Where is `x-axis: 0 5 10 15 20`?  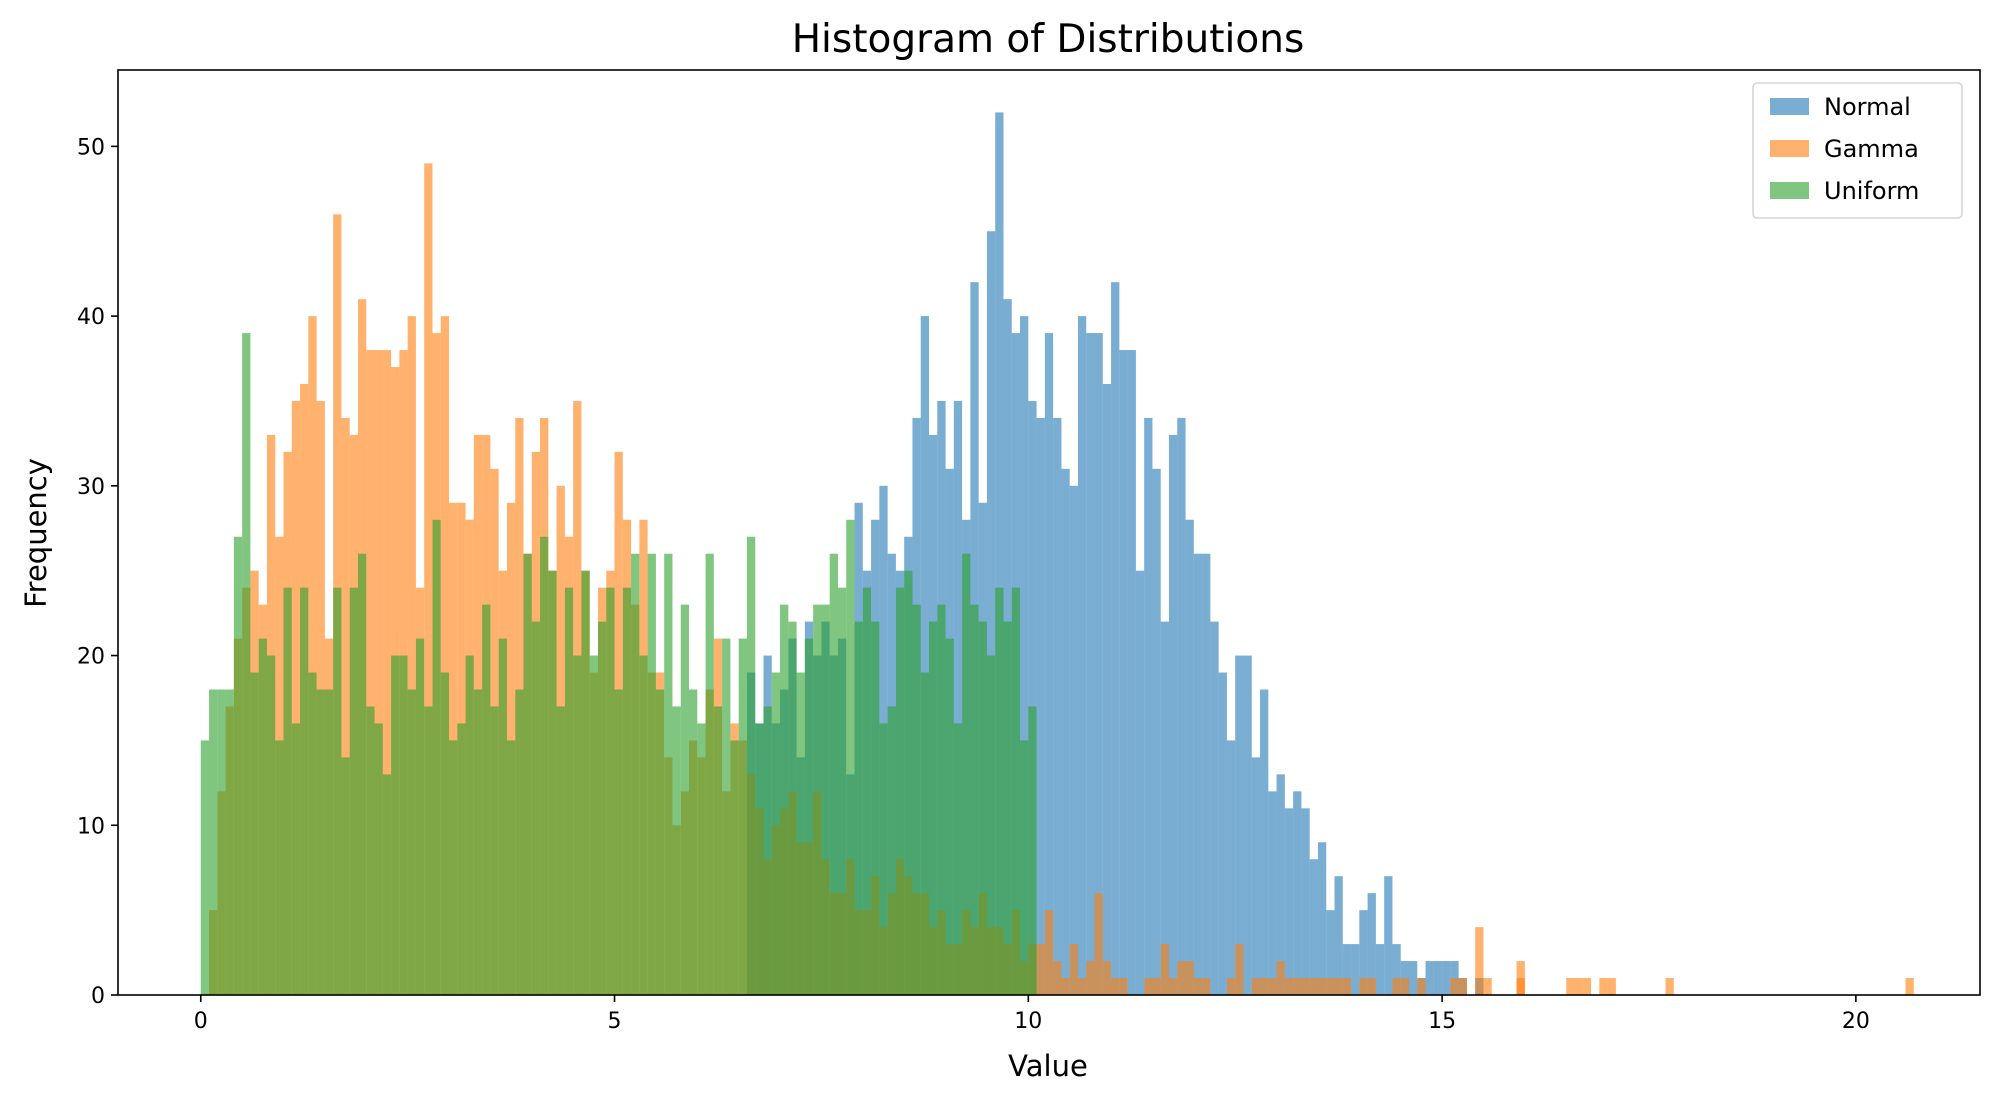
x-axis: 0 5 10 15 20 is located at coordinates (1032, 1014).